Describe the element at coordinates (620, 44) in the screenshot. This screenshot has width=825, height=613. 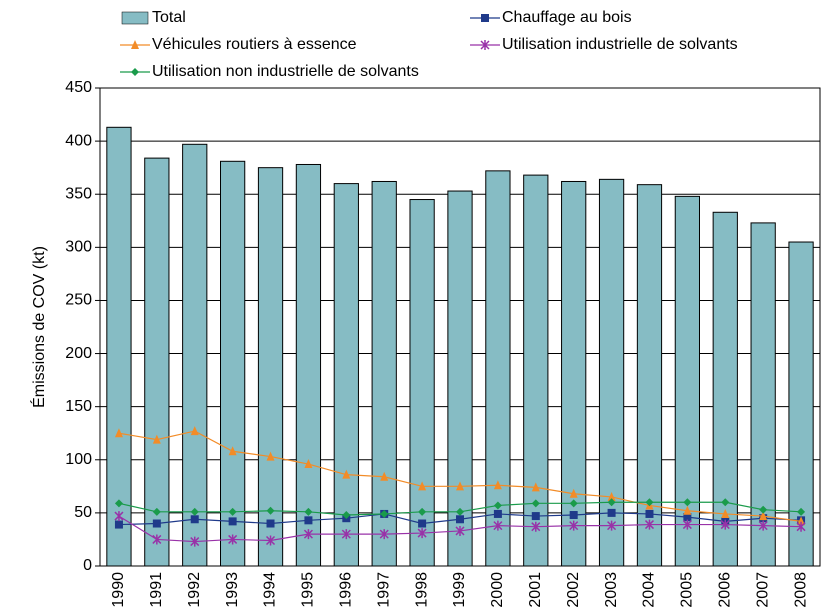
I see `legend-label: Utilisation industrielle de solvants` at that location.